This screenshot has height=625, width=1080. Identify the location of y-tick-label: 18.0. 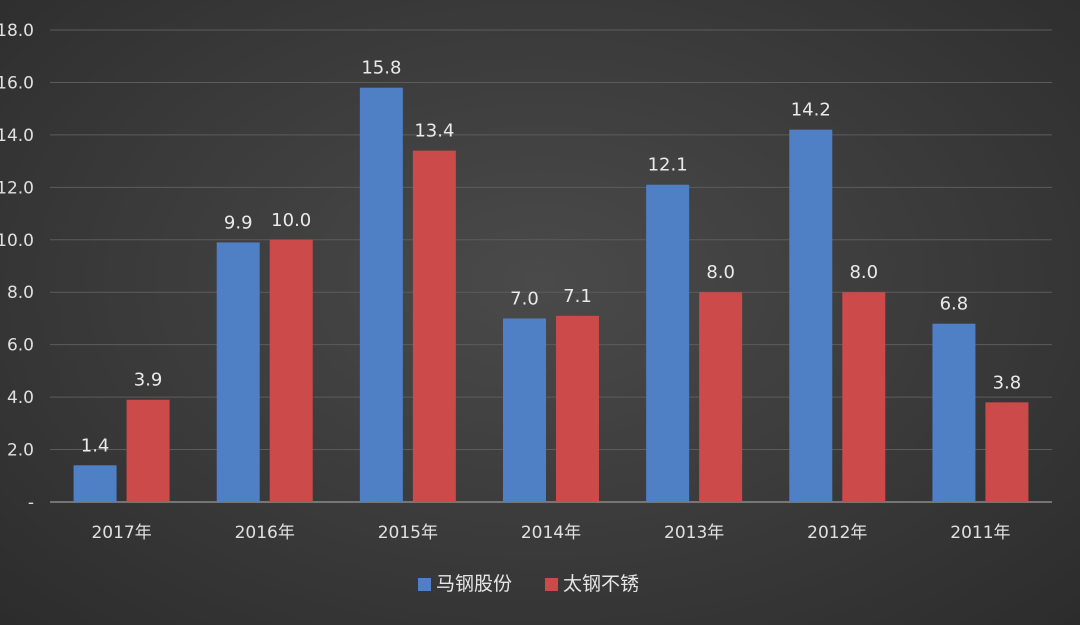
(17, 31).